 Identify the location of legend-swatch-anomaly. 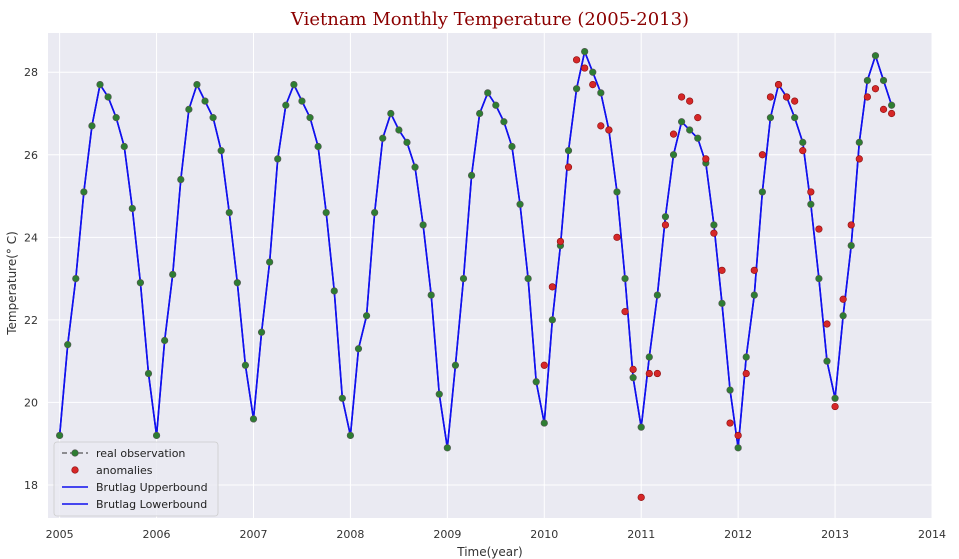
(75, 470).